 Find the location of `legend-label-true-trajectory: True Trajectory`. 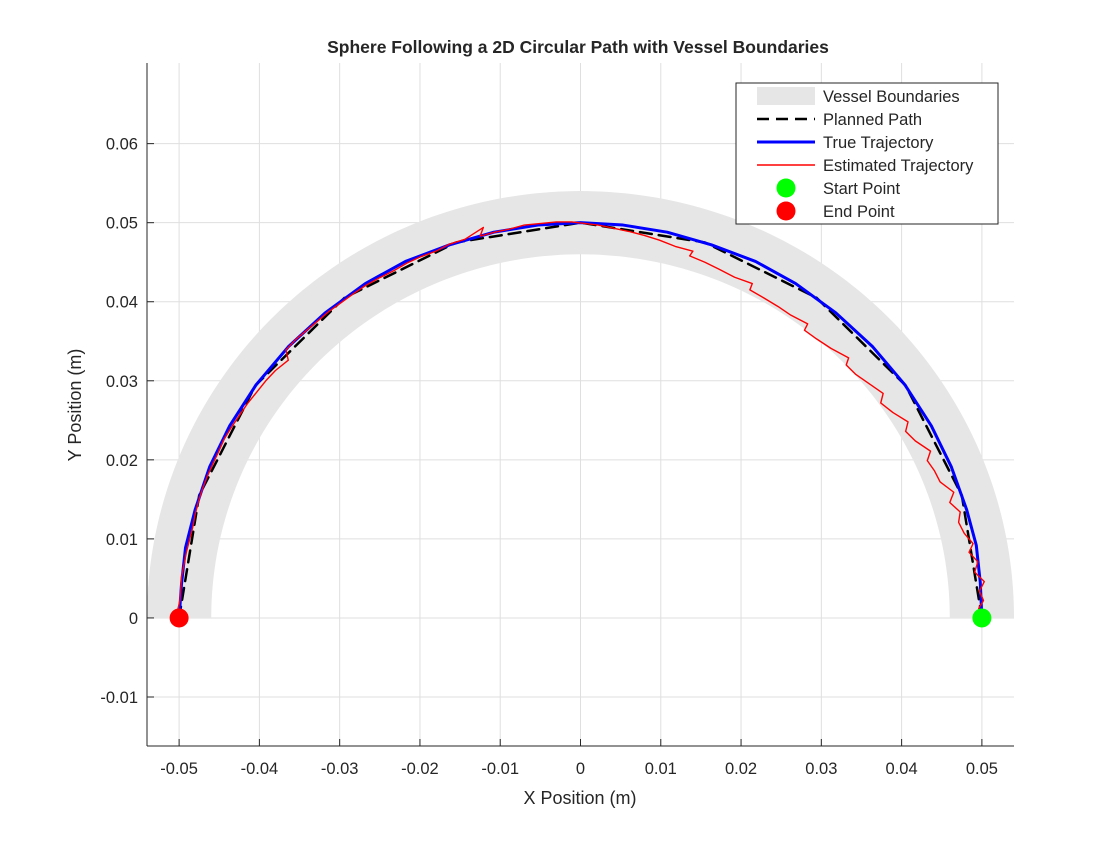

legend-label-true-trajectory: True Trajectory is located at coordinates (878, 143).